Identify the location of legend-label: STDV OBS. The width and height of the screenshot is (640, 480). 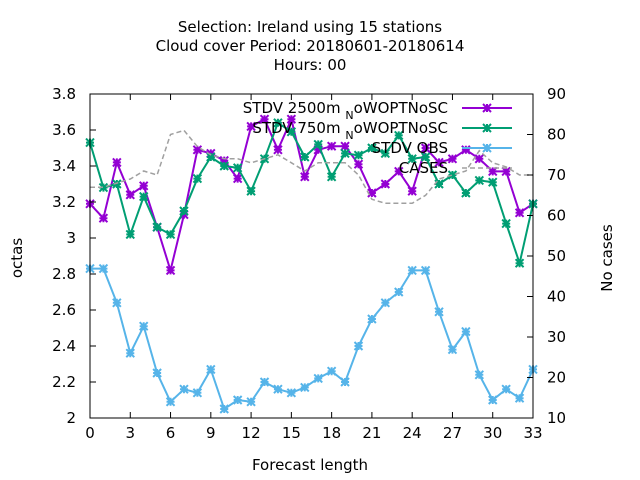
(410, 148).